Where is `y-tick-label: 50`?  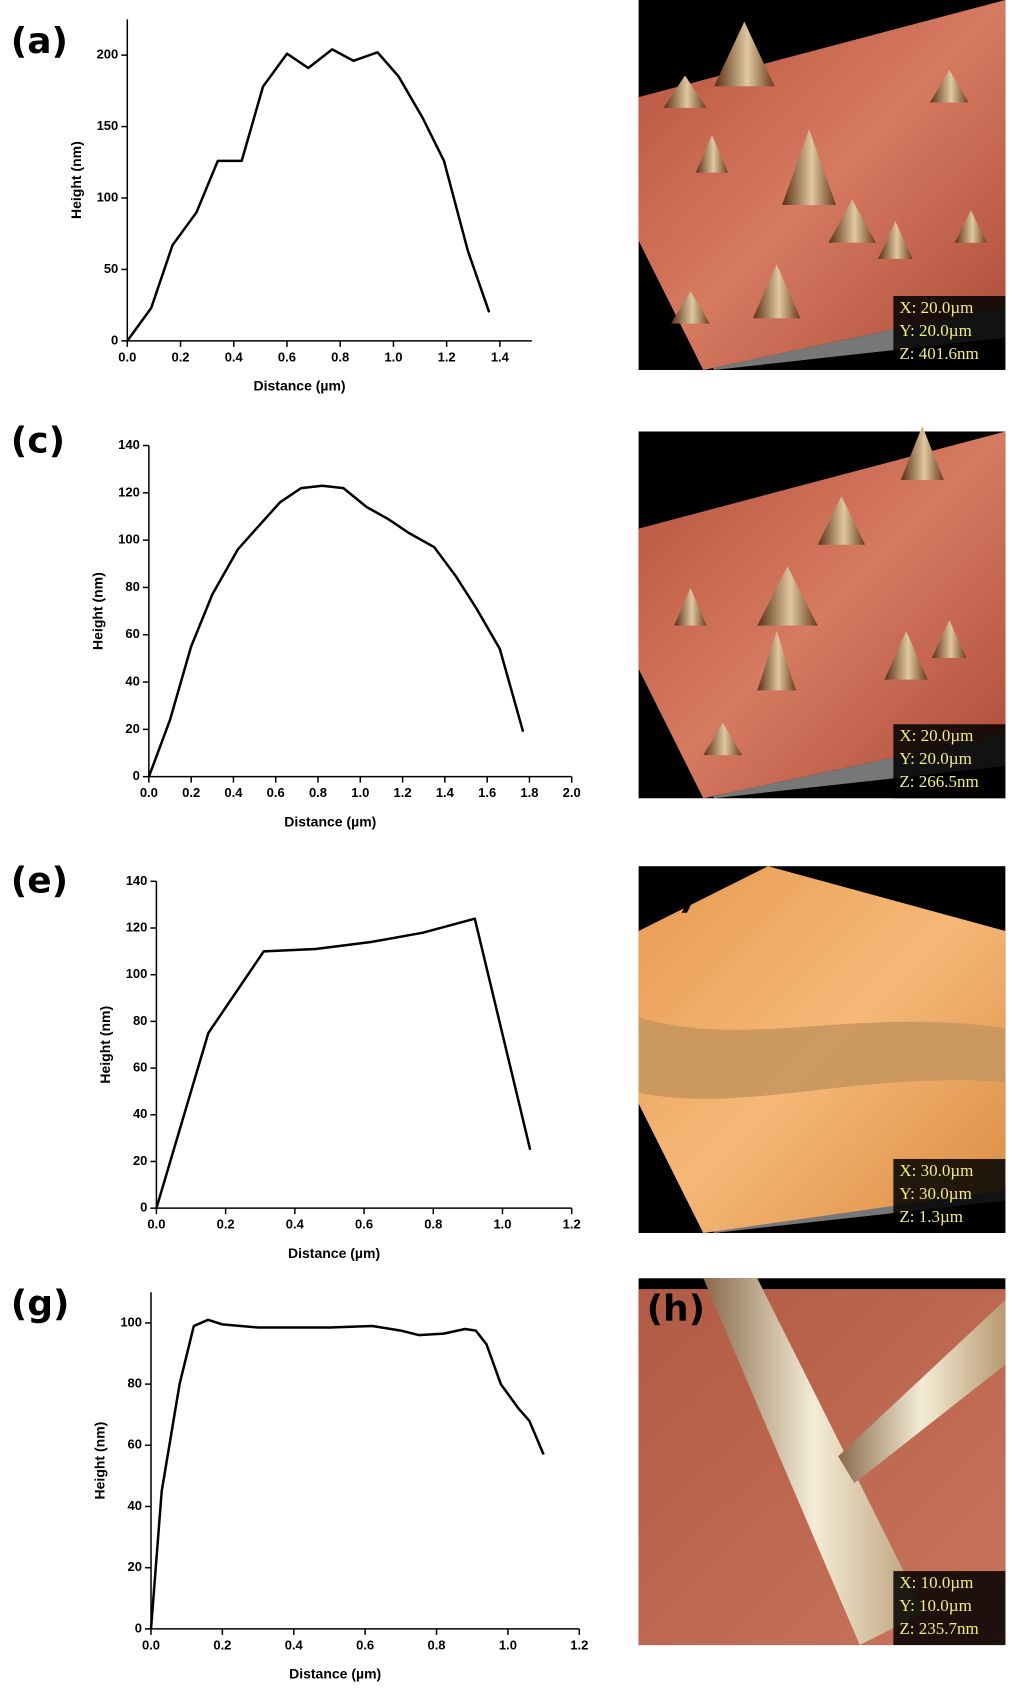 y-tick-label: 50 is located at coordinates (111, 268).